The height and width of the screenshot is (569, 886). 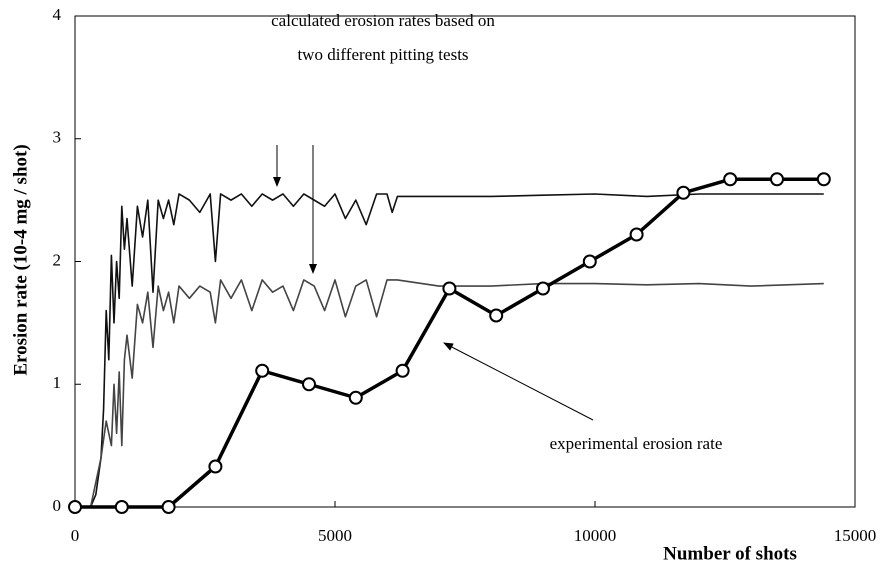 What do you see at coordinates (730, 553) in the screenshot?
I see `x-axis-label: Number of shots` at bounding box center [730, 553].